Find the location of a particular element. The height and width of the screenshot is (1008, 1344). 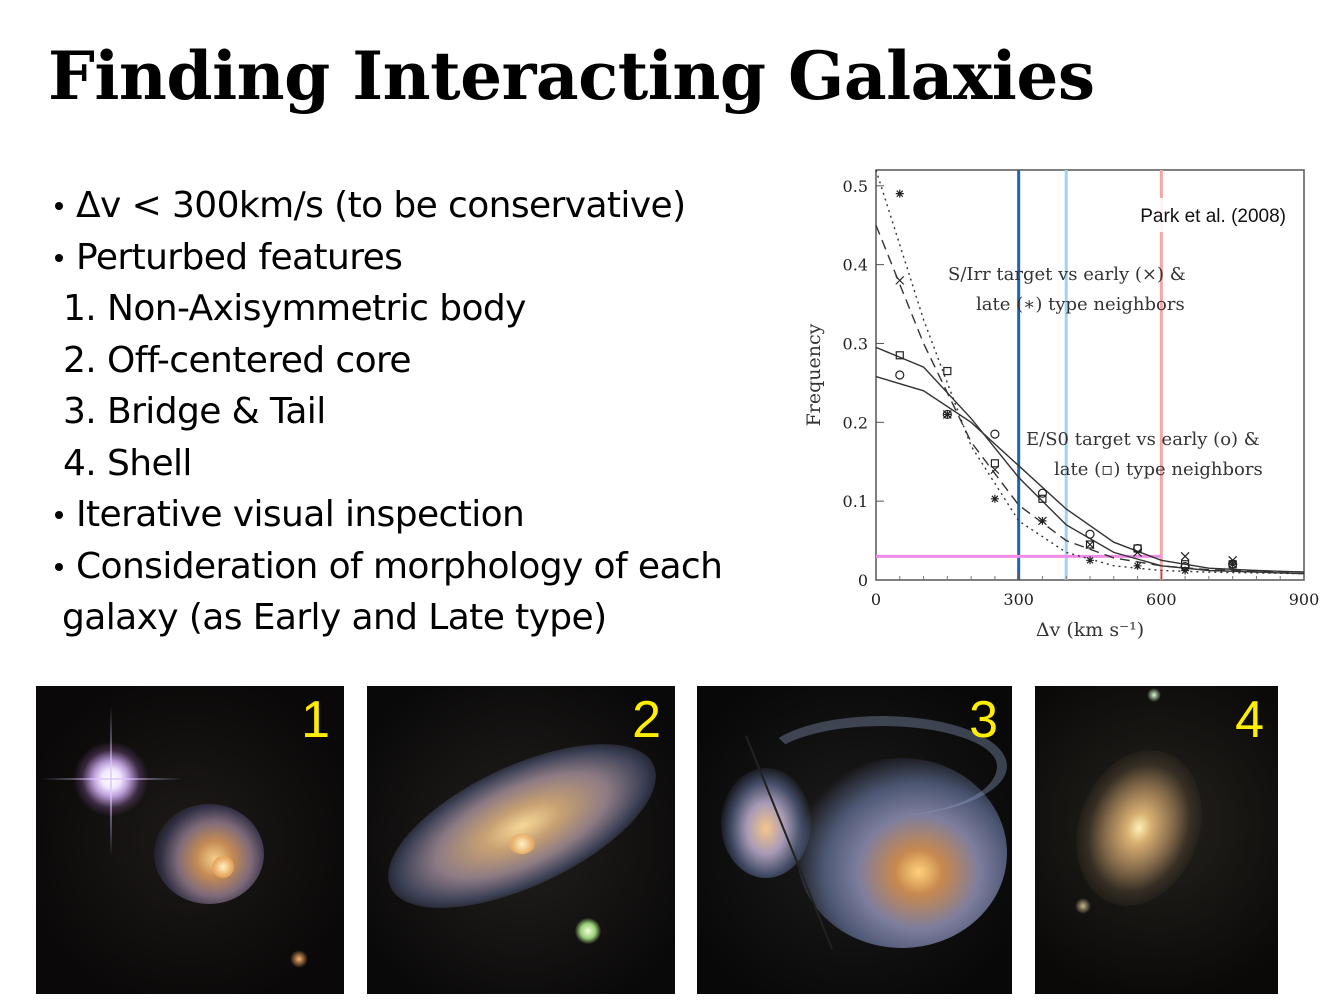

galaxy-photo-3: 3 is located at coordinates (854, 840).